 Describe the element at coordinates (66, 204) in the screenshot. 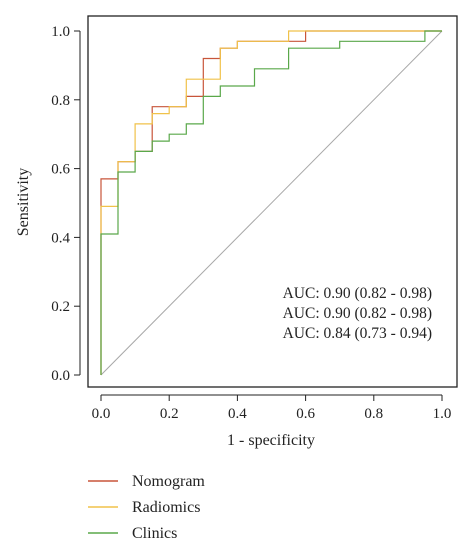

I see `y-axis: 0.0 0.2 0.4 0.6 0.8 1.0` at that location.